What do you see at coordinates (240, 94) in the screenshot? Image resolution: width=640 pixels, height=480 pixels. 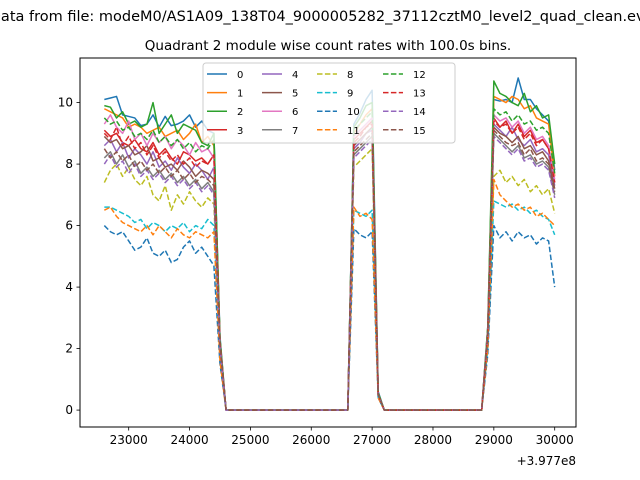 I see `legend-label-1: 1` at bounding box center [240, 94].